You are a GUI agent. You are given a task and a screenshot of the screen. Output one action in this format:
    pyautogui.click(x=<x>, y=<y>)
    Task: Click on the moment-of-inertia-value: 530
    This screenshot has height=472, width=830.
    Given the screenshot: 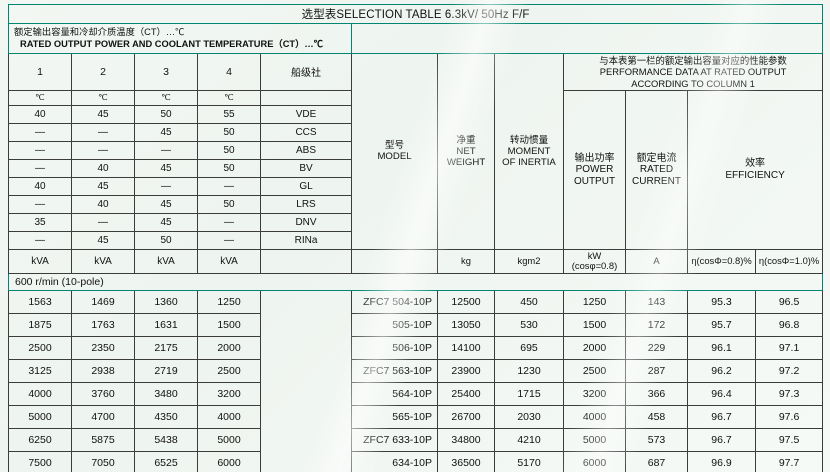 What is the action you would take?
    pyautogui.click(x=529, y=324)
    